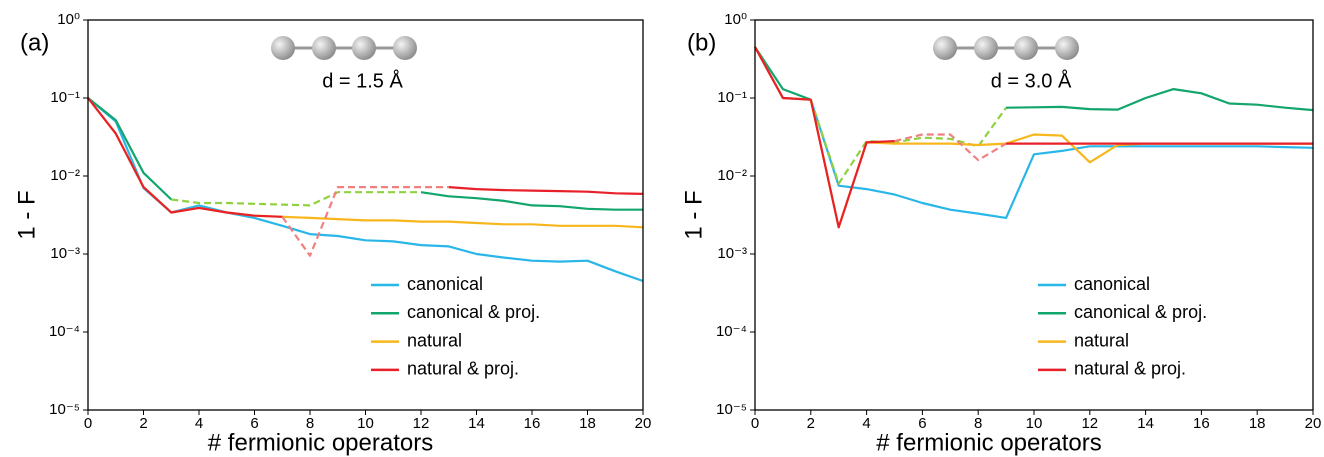  Describe the element at coordinates (1031, 80) in the screenshot. I see `annotation: d = 3.0 Å` at that location.